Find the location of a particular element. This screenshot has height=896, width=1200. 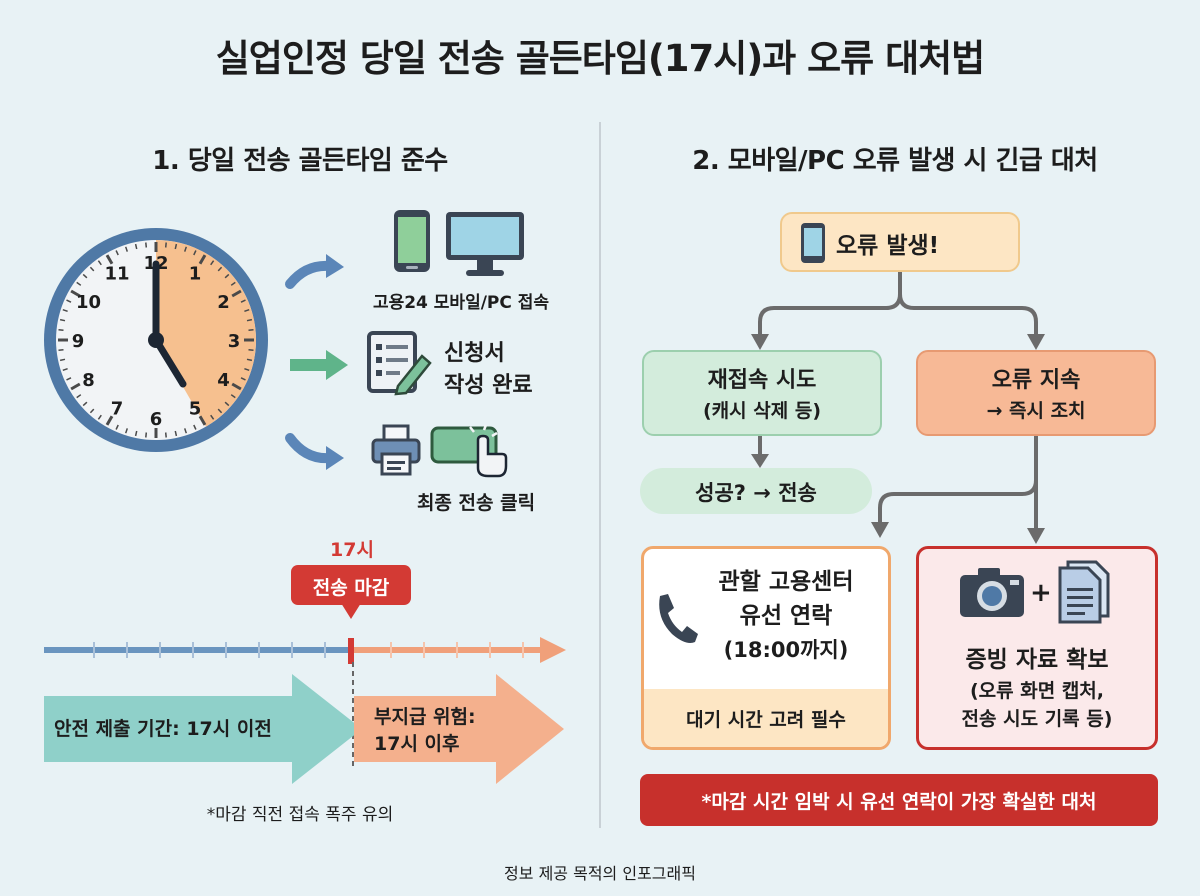

error-persist-box is located at coordinates (1036, 393).